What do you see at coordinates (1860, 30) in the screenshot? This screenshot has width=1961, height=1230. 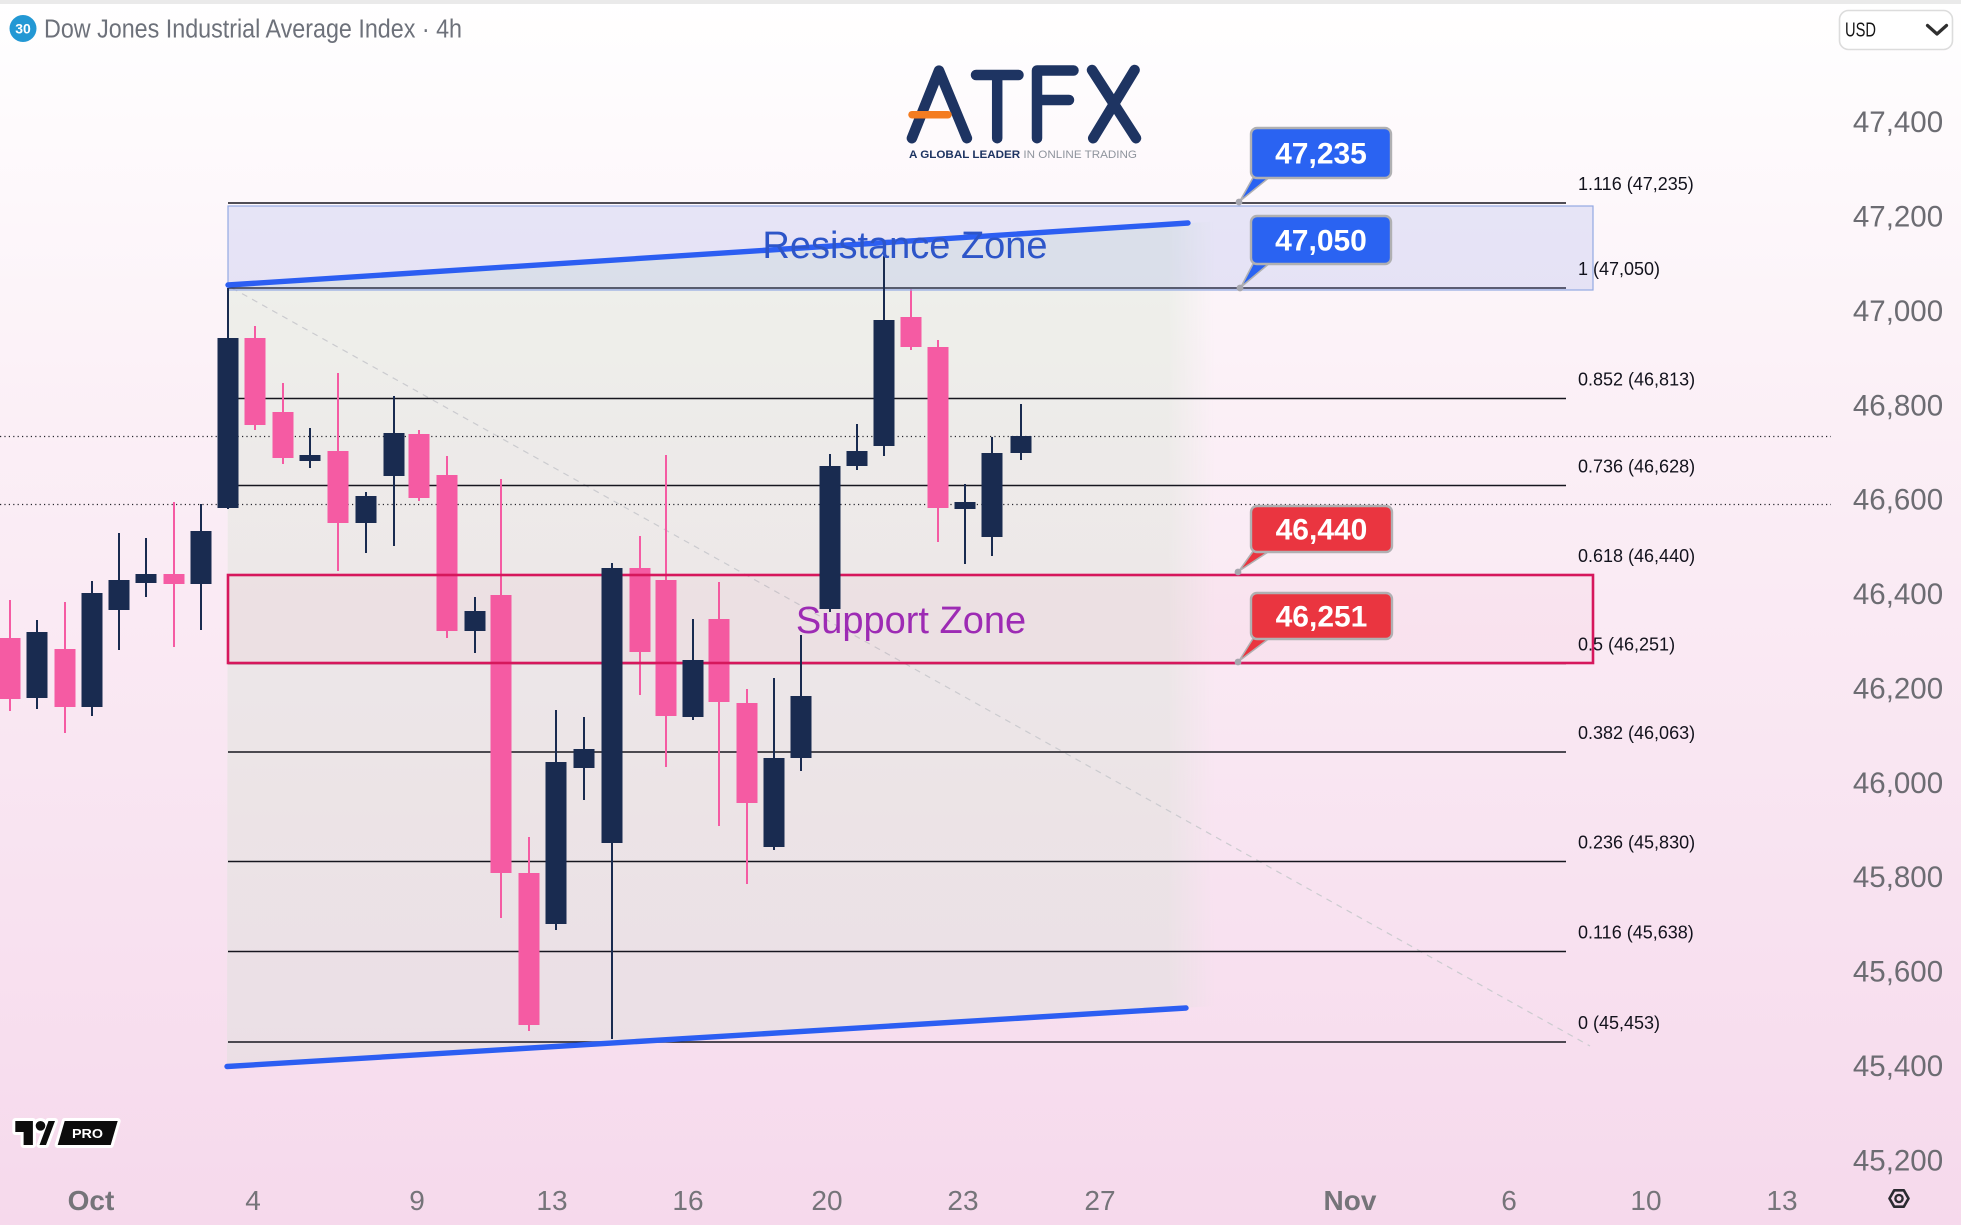 I see `svg-text: USD` at bounding box center [1860, 30].